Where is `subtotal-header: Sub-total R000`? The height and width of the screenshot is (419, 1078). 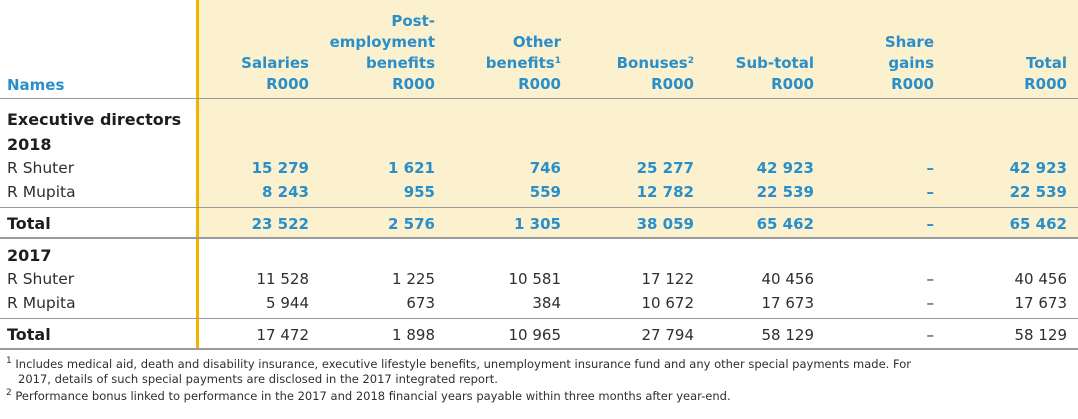
subtotal-header: Sub-total R000 is located at coordinates (774, 73).